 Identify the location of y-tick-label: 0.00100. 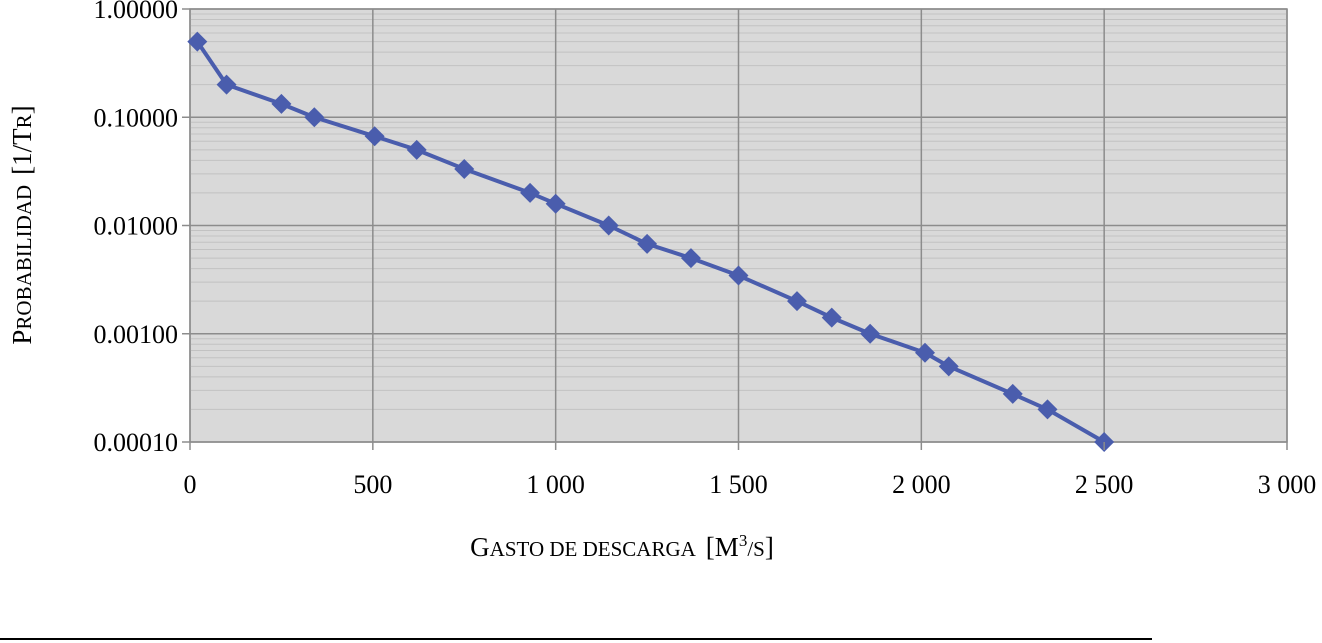
(136, 334).